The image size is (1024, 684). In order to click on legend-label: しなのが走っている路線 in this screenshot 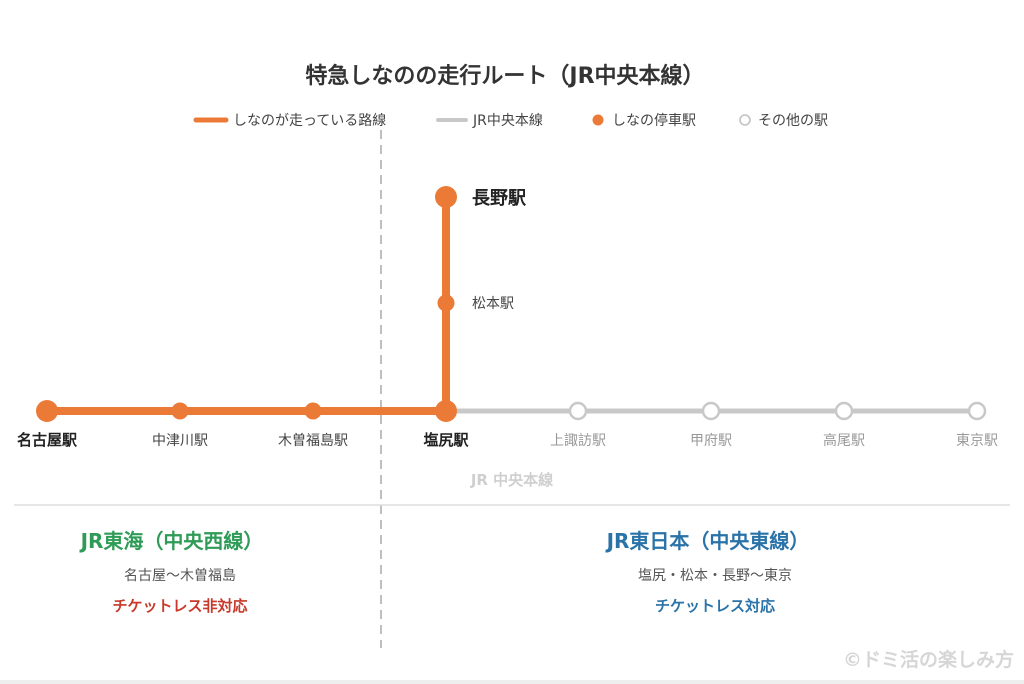, I will do `click(309, 121)`.